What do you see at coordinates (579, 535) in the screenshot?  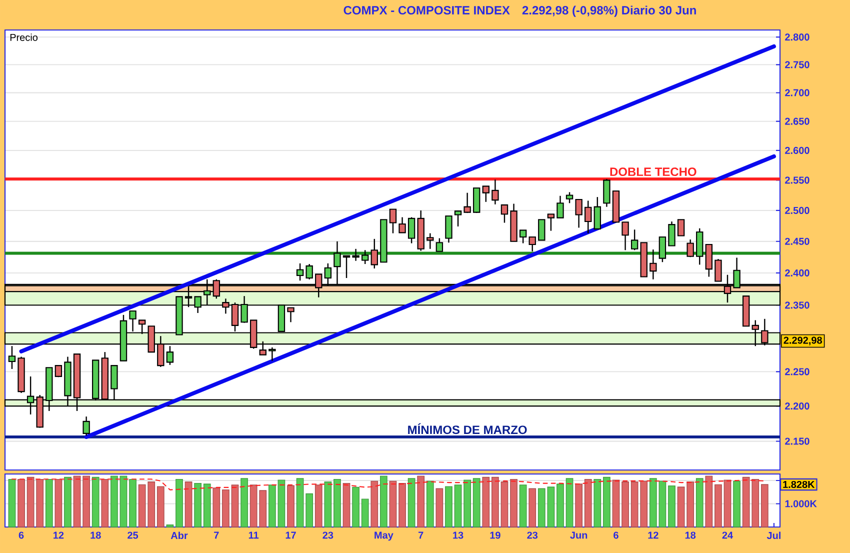 I see `x-tick-label: Jun` at bounding box center [579, 535].